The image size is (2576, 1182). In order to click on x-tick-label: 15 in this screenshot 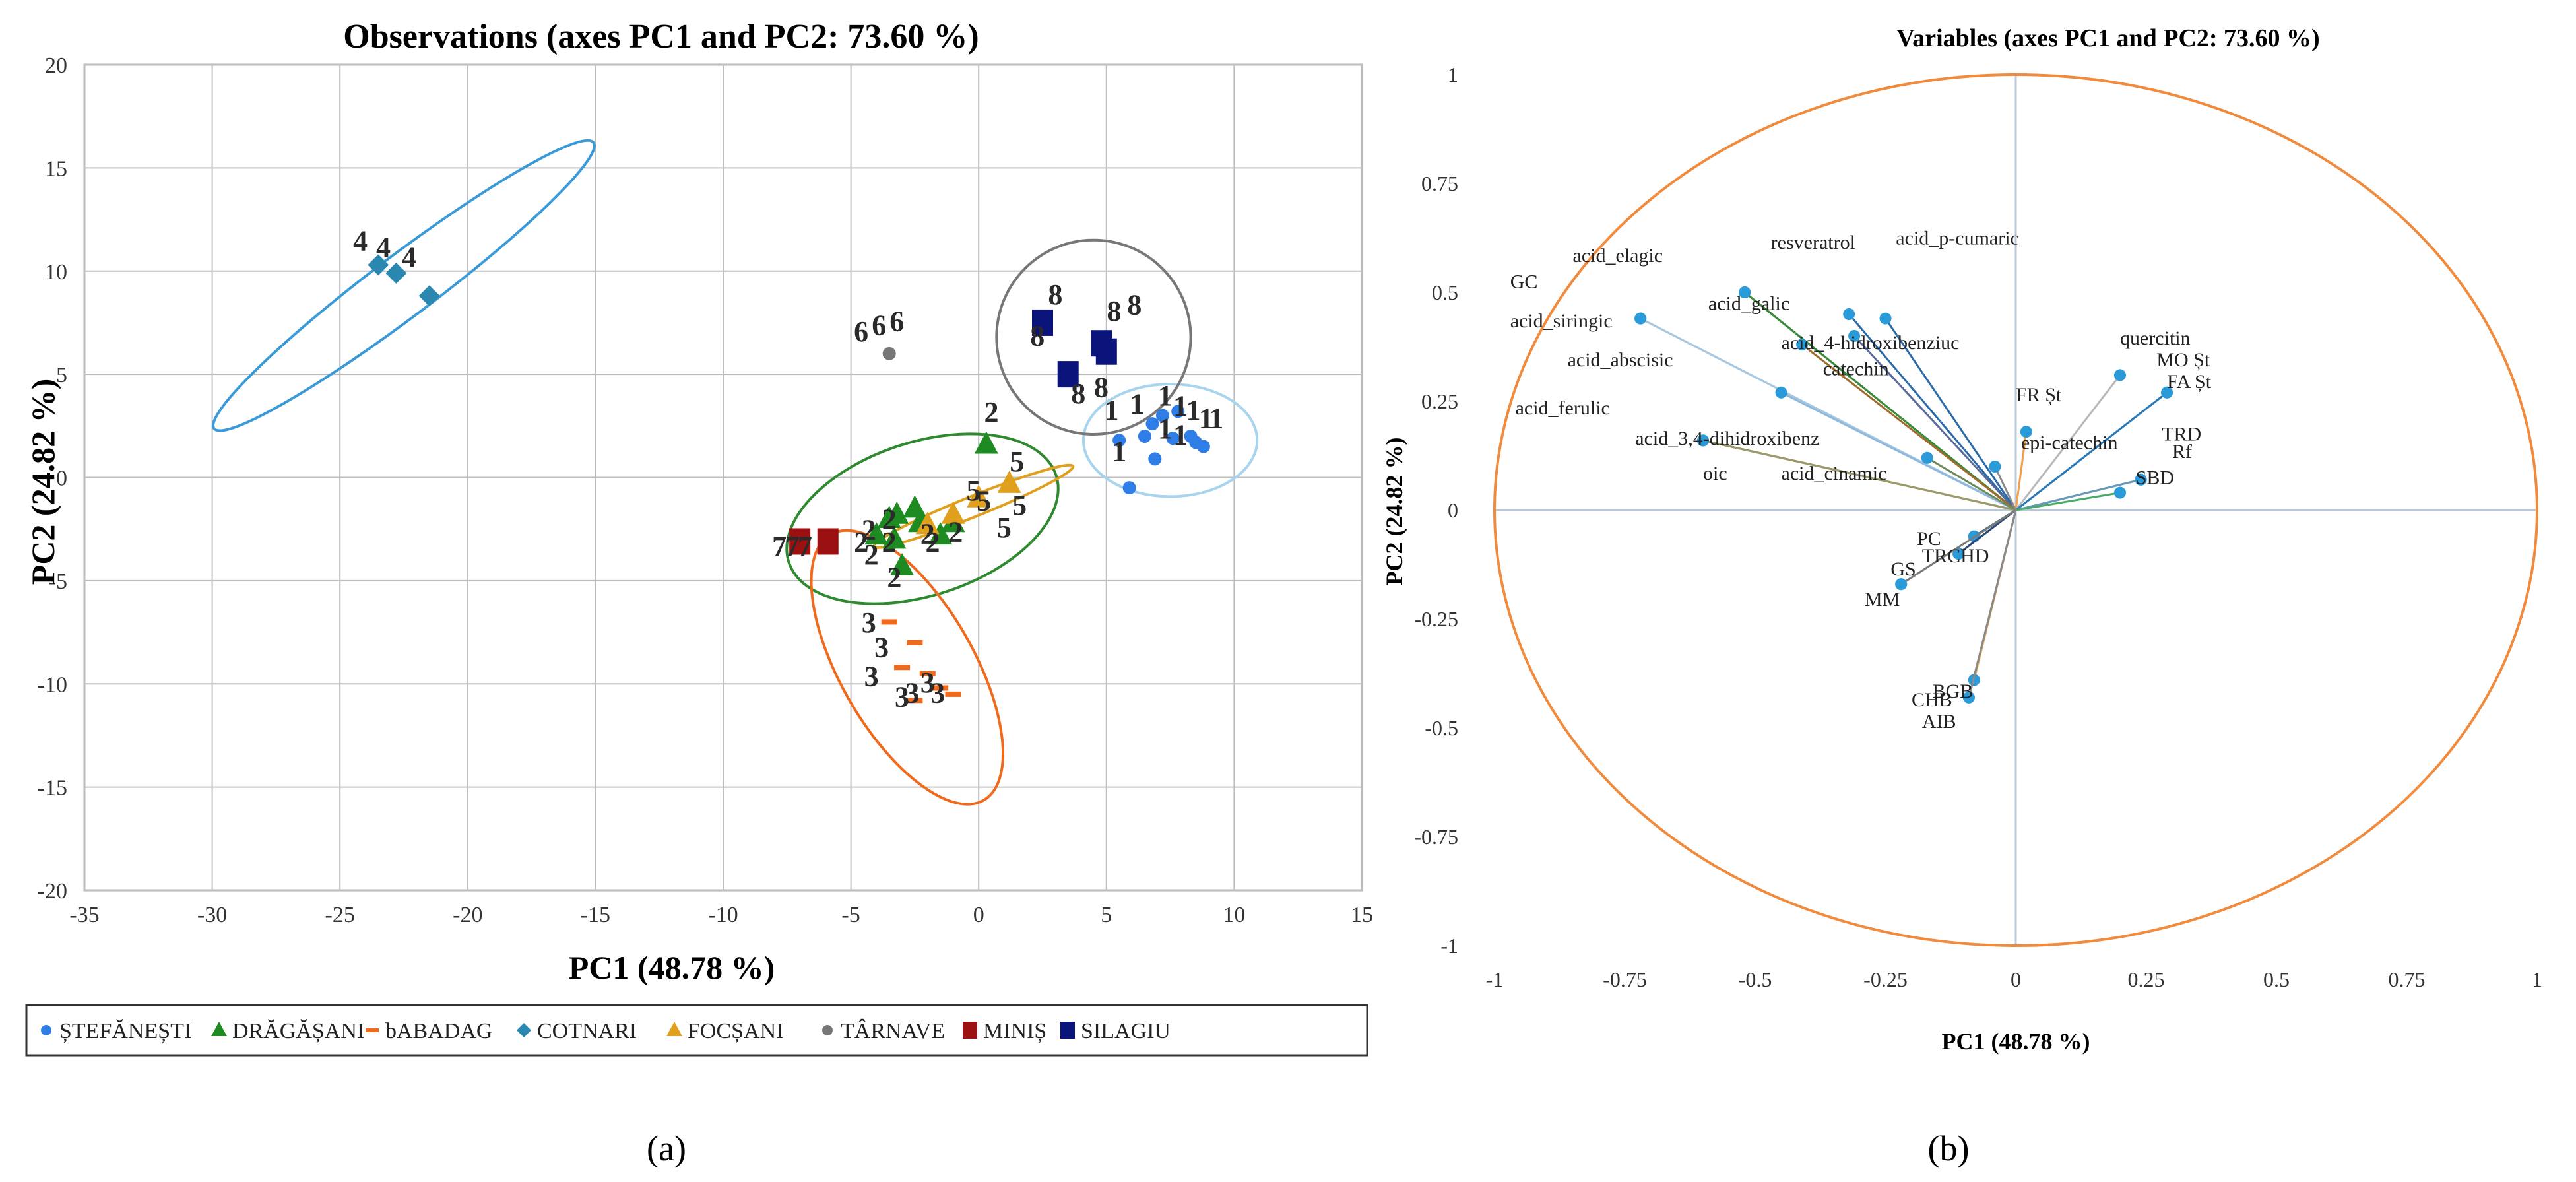, I will do `click(1362, 915)`.